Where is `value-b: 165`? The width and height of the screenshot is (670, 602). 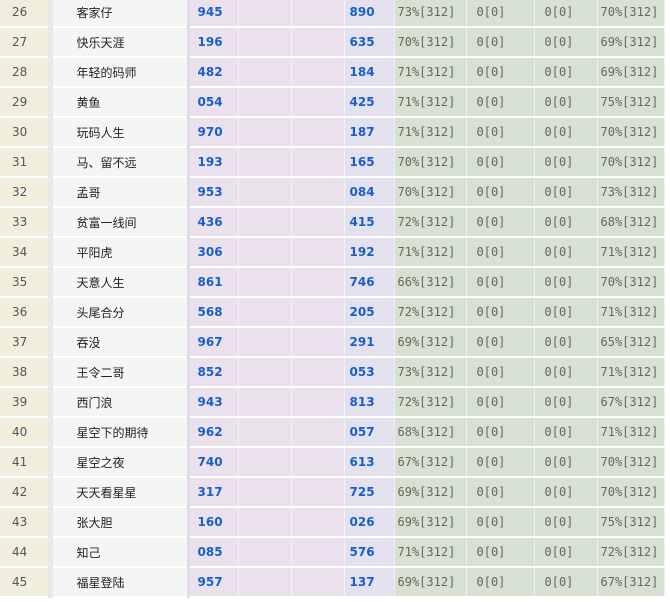 value-b: 165 is located at coordinates (369, 162).